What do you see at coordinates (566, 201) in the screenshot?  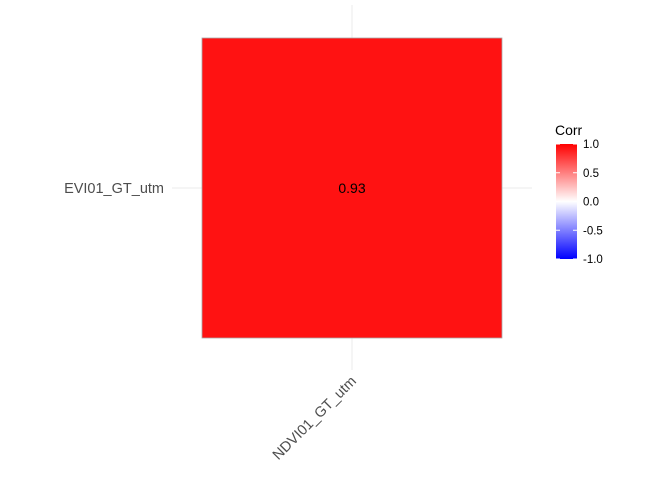 I see `legend-colorbar` at bounding box center [566, 201].